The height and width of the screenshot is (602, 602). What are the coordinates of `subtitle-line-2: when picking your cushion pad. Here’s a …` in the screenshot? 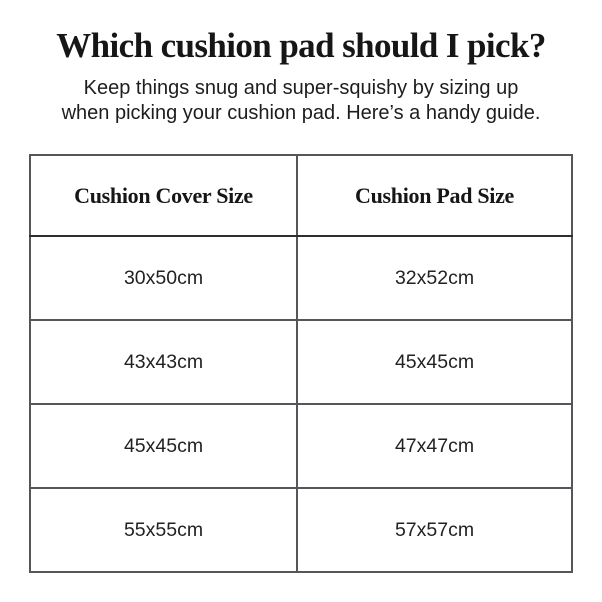 It's located at (301, 113).